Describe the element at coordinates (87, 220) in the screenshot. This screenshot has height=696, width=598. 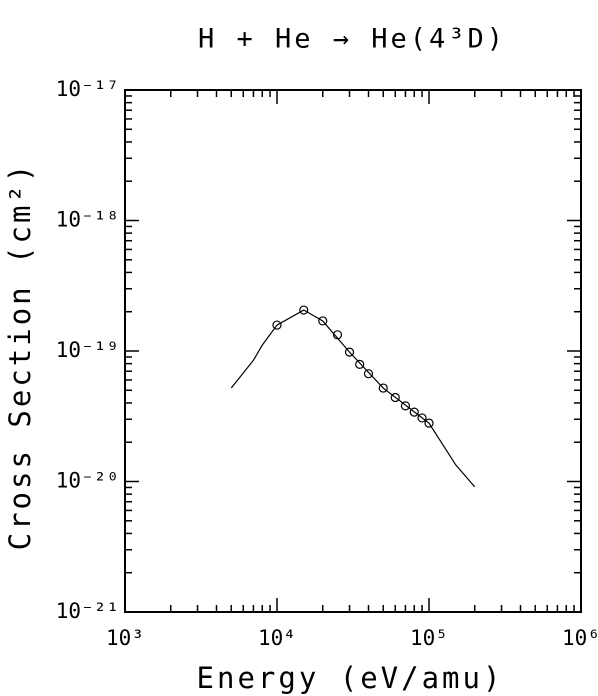
I see `y-tick-label: 10⁻¹⁸` at that location.